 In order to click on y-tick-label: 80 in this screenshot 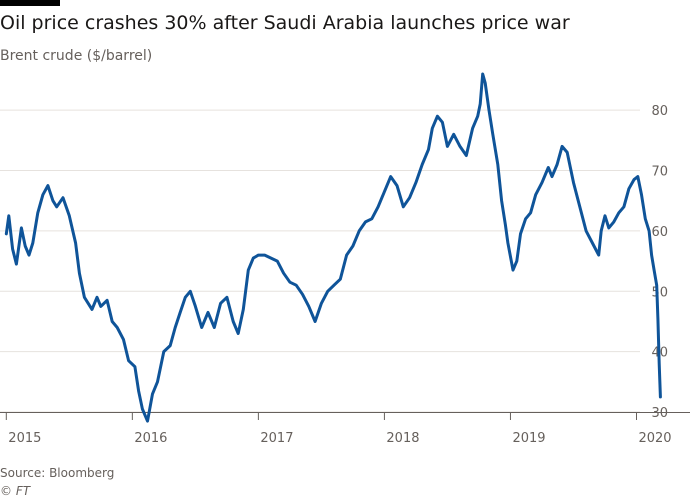, I will do `click(659, 111)`.